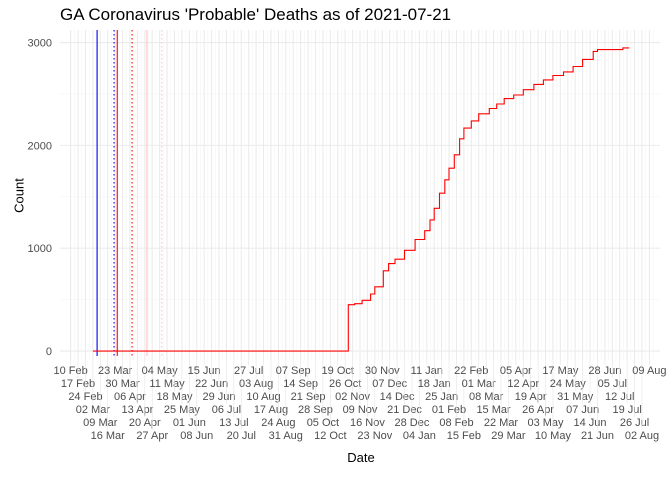  What do you see at coordinates (612, 384) in the screenshot?
I see `x-tick-label: 05 Jul` at bounding box center [612, 384].